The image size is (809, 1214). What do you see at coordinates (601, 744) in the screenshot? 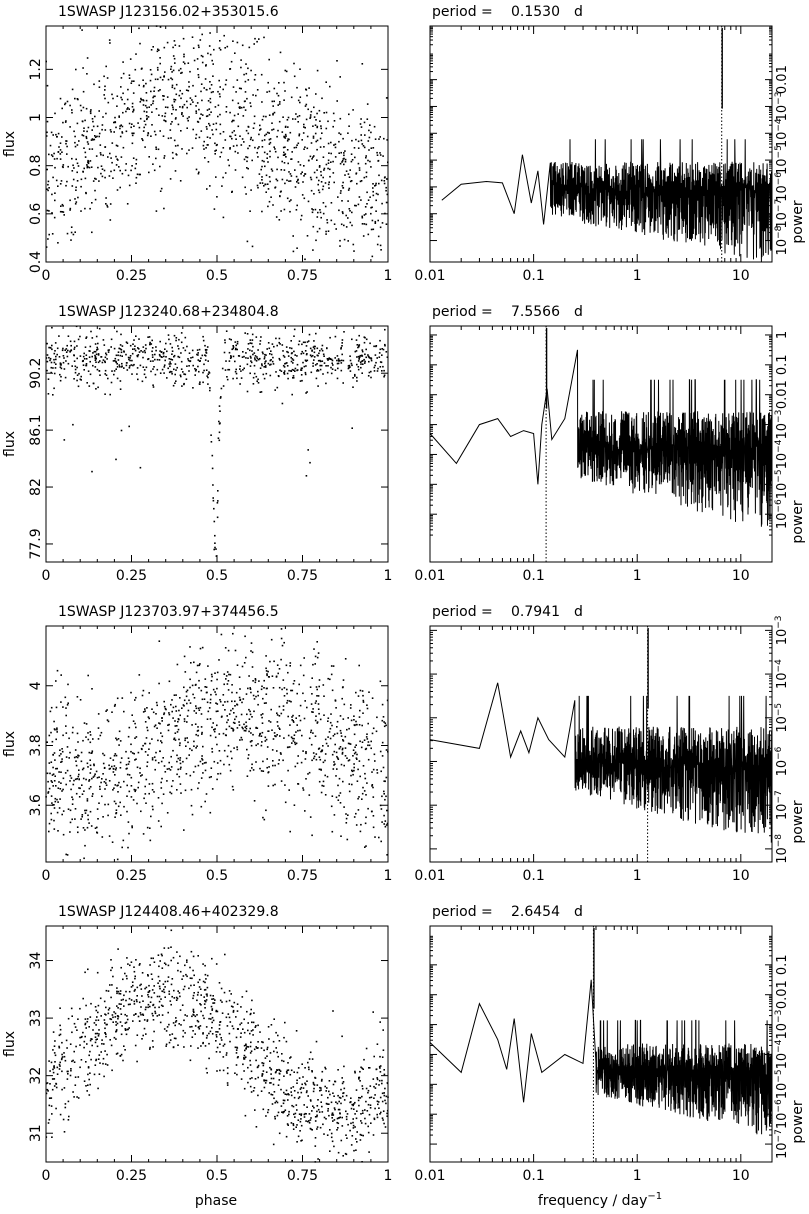
I see `plot-frame` at bounding box center [601, 744].